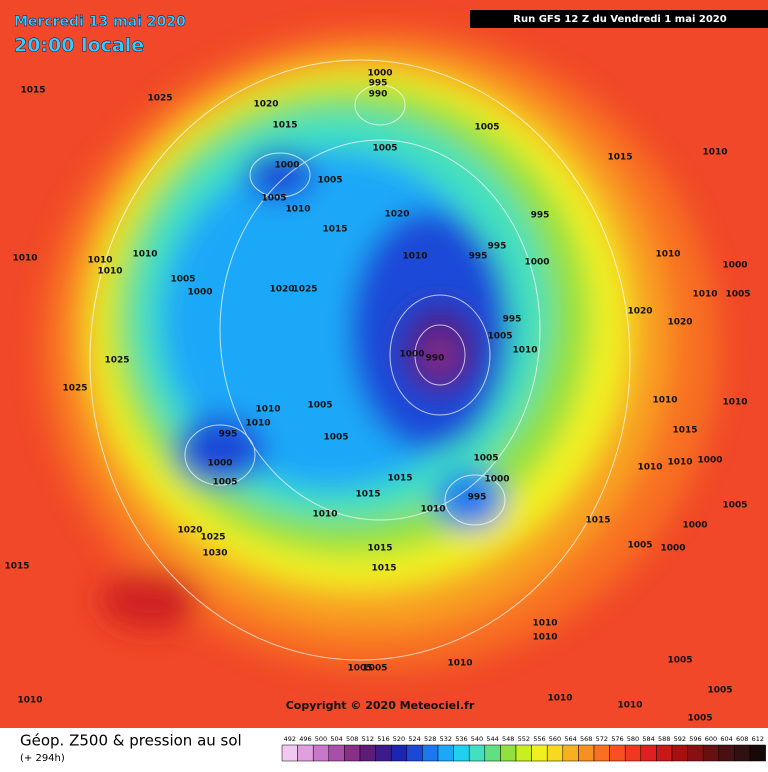  Describe the element at coordinates (42, 758) in the screenshot. I see `legend-lead: (+ 294h)` at that location.